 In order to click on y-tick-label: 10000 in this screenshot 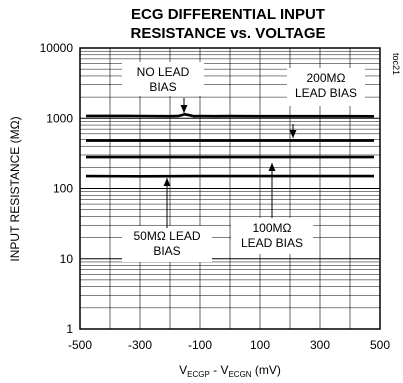, I will do `click(57, 48)`.